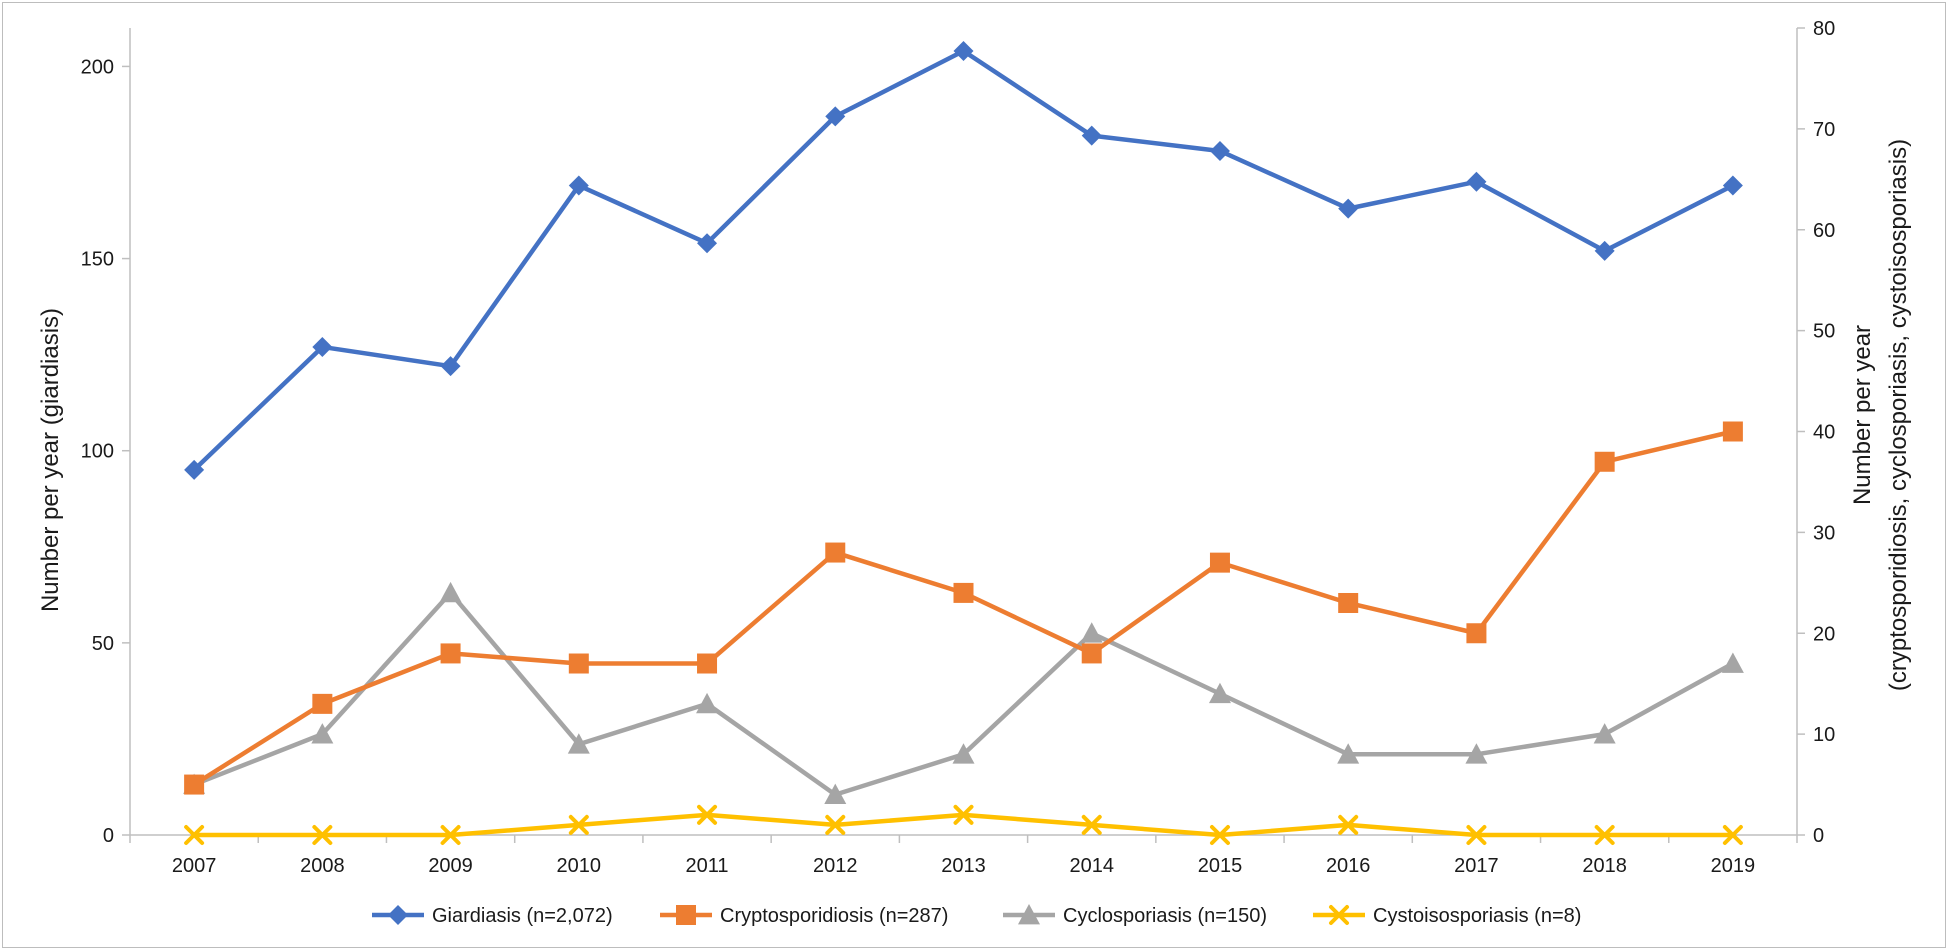 This screenshot has height=952, width=1950. What do you see at coordinates (97, 260) in the screenshot?
I see `y-left-tick-label: 150` at bounding box center [97, 260].